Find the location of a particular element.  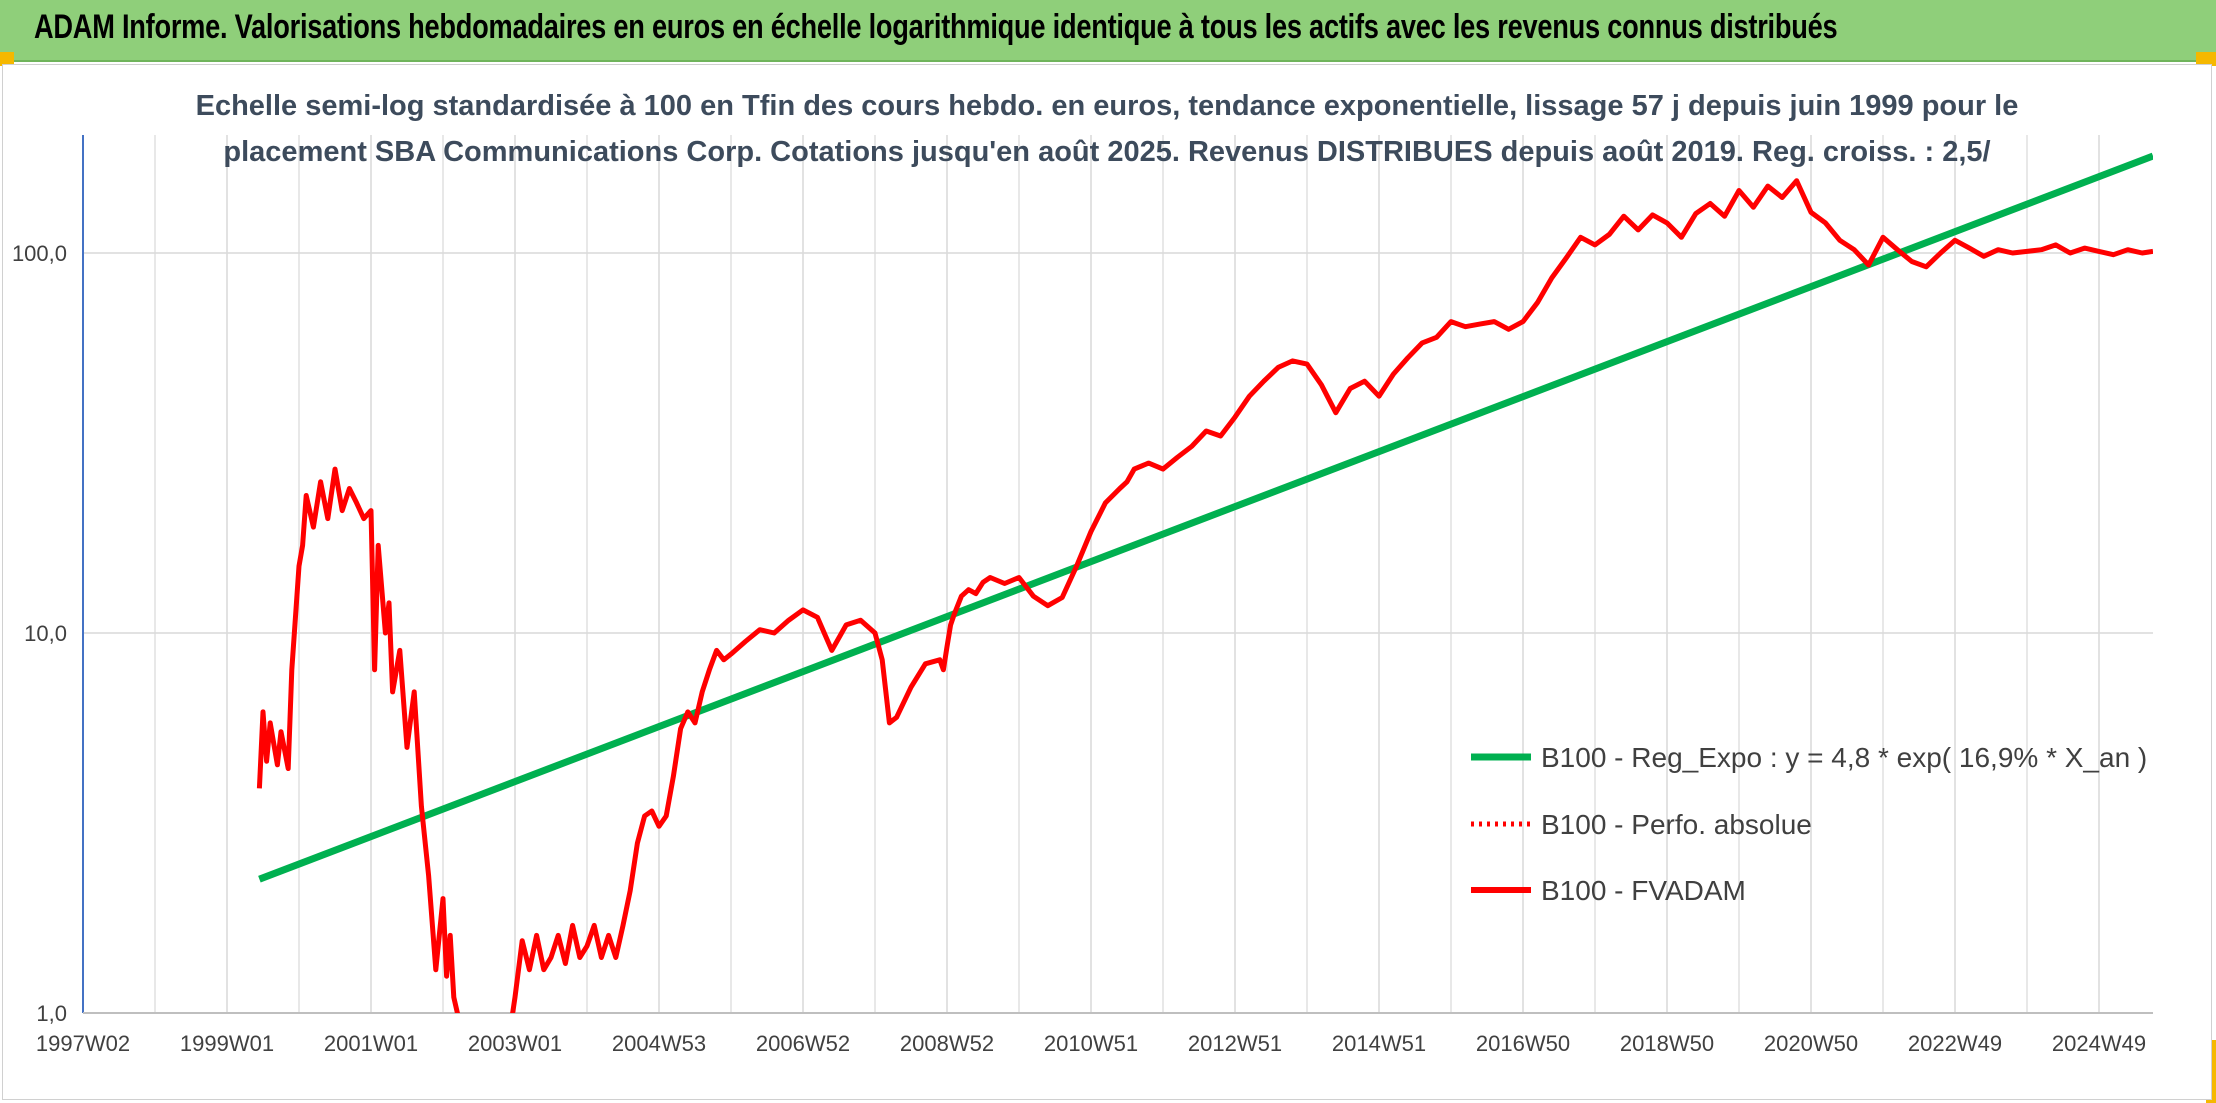

x-tick-label: 1997W02 is located at coordinates (83, 1043).